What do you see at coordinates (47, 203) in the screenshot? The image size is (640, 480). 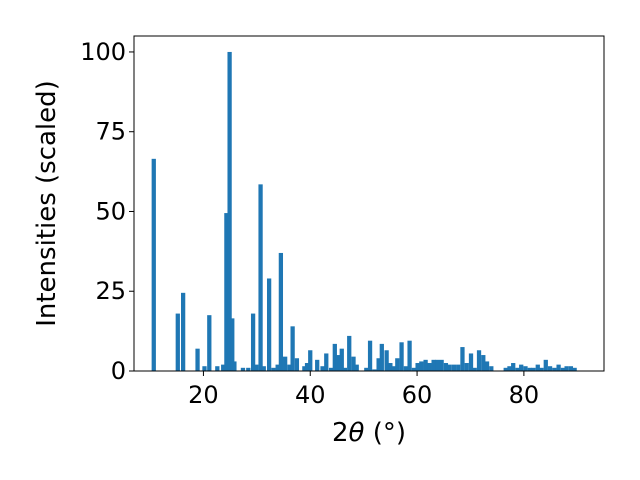 I see `y-axis-label: Intensities (scaled)` at bounding box center [47, 203].